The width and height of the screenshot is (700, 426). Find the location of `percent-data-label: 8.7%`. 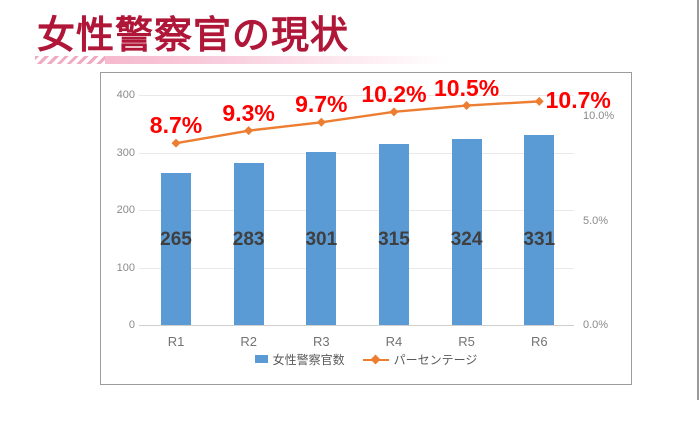

percent-data-label: 8.7% is located at coordinates (176, 125).